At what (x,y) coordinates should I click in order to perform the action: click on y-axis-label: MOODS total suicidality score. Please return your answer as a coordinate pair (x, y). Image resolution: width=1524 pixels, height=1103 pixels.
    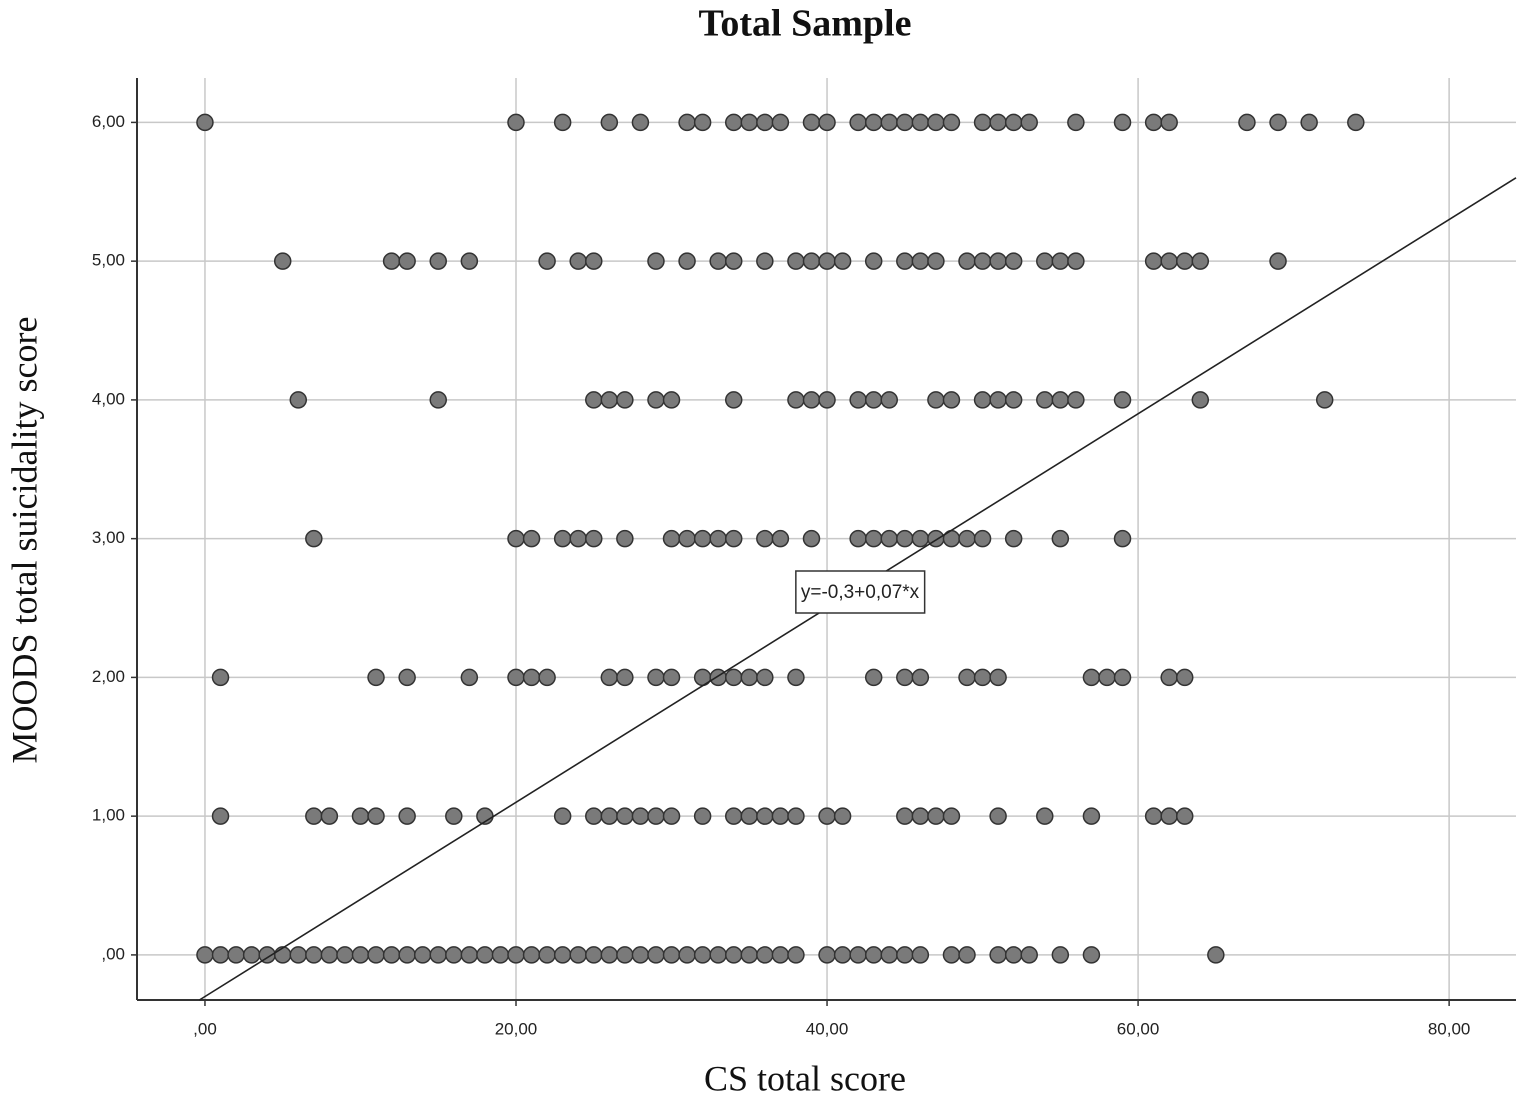
    Looking at the image, I should click on (24, 540).